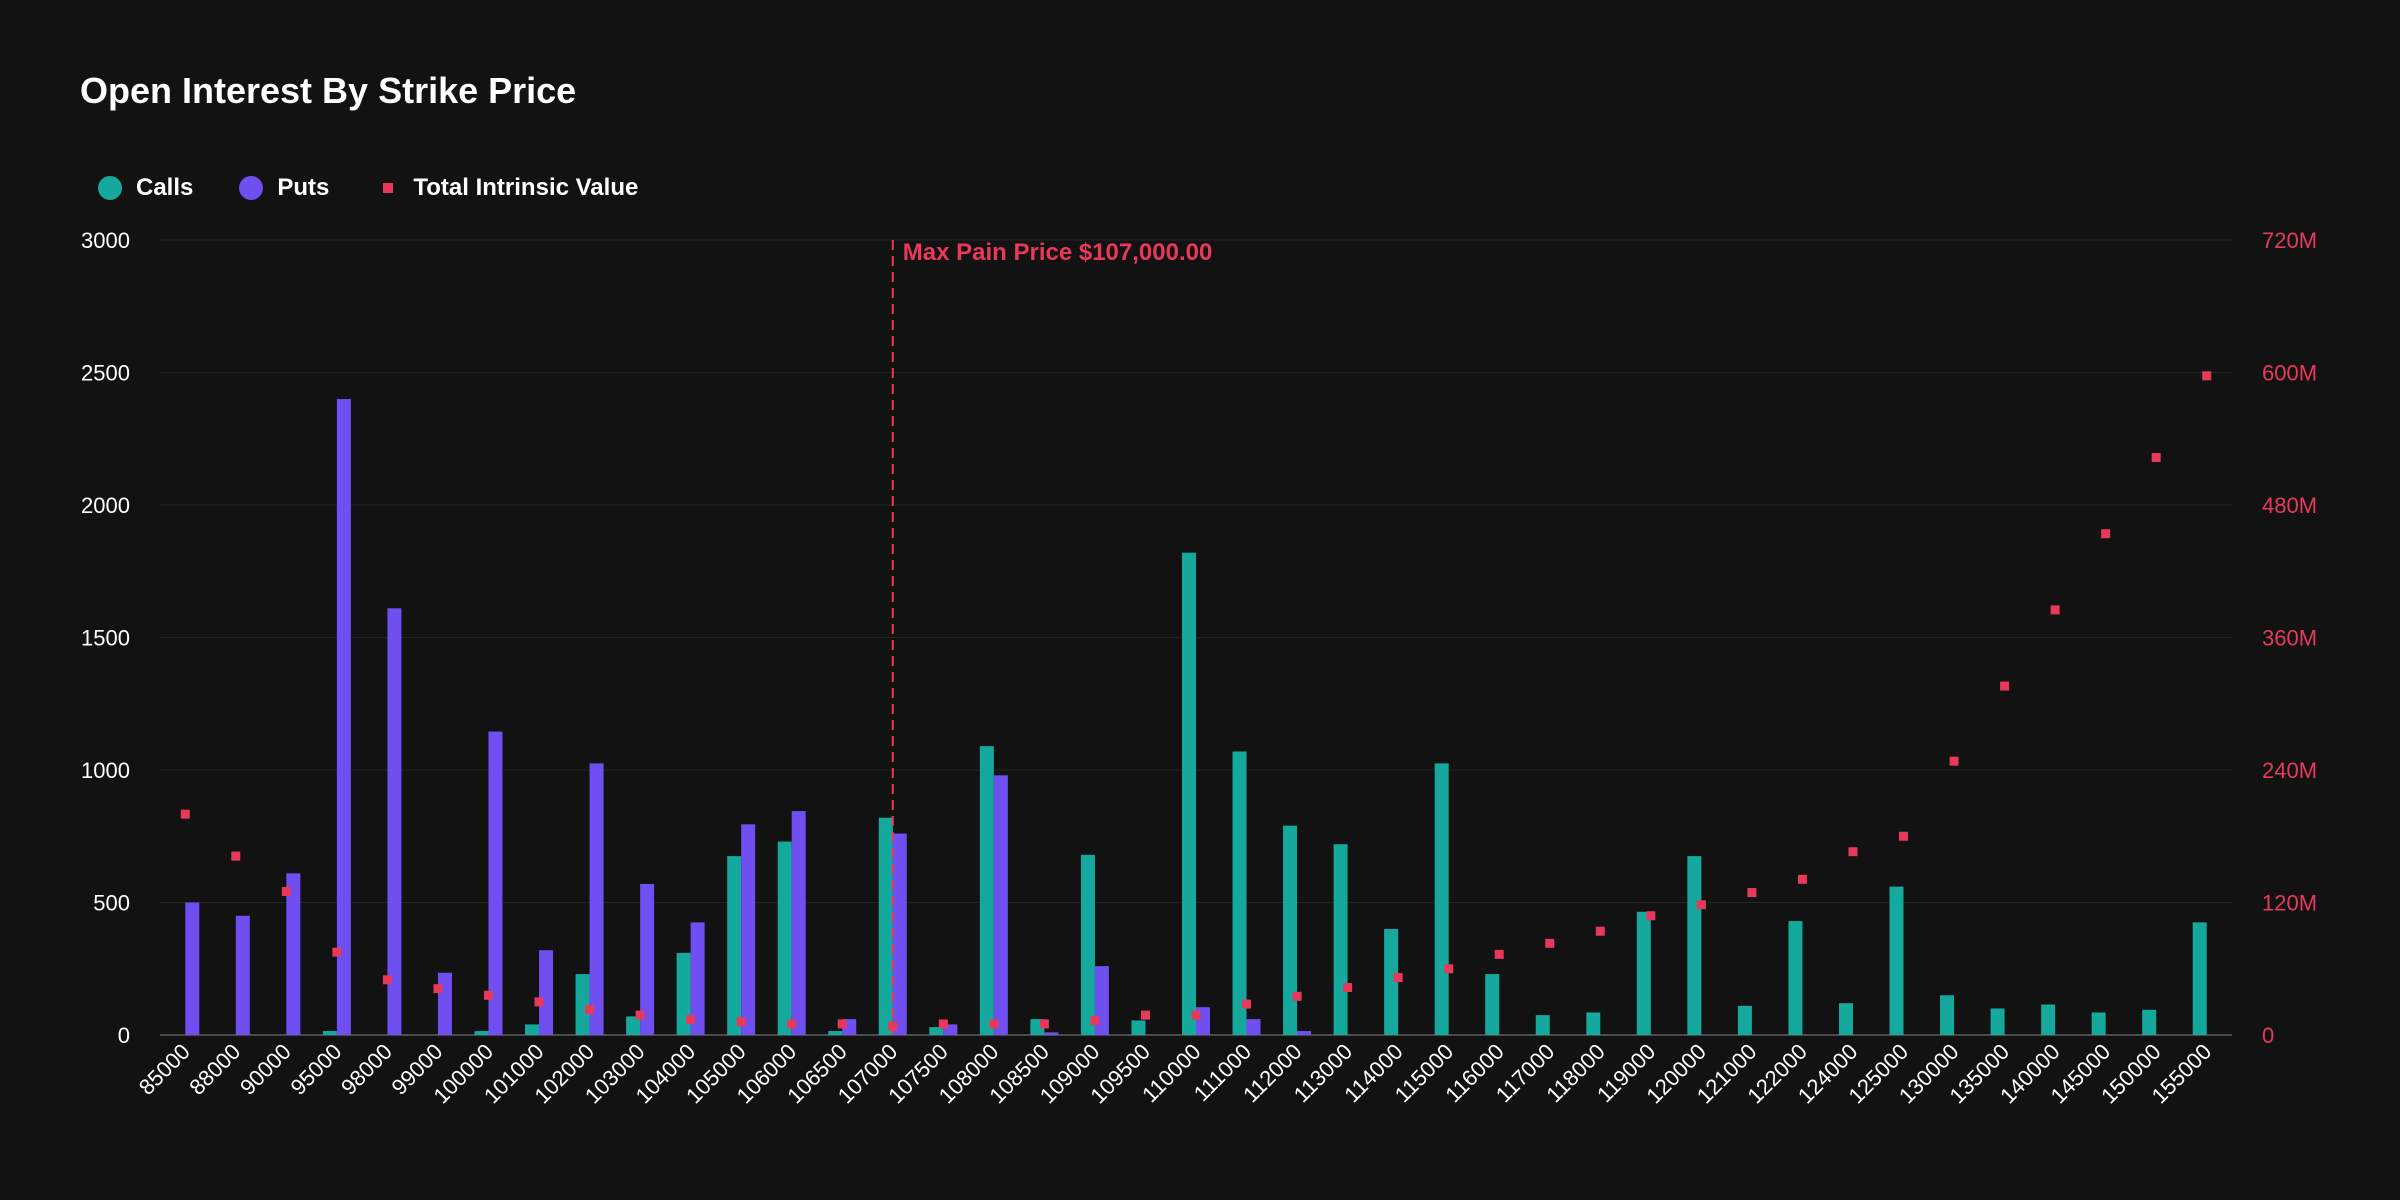 Image resolution: width=2400 pixels, height=1200 pixels. I want to click on y-left-tick-label: 1500, so click(105, 638).